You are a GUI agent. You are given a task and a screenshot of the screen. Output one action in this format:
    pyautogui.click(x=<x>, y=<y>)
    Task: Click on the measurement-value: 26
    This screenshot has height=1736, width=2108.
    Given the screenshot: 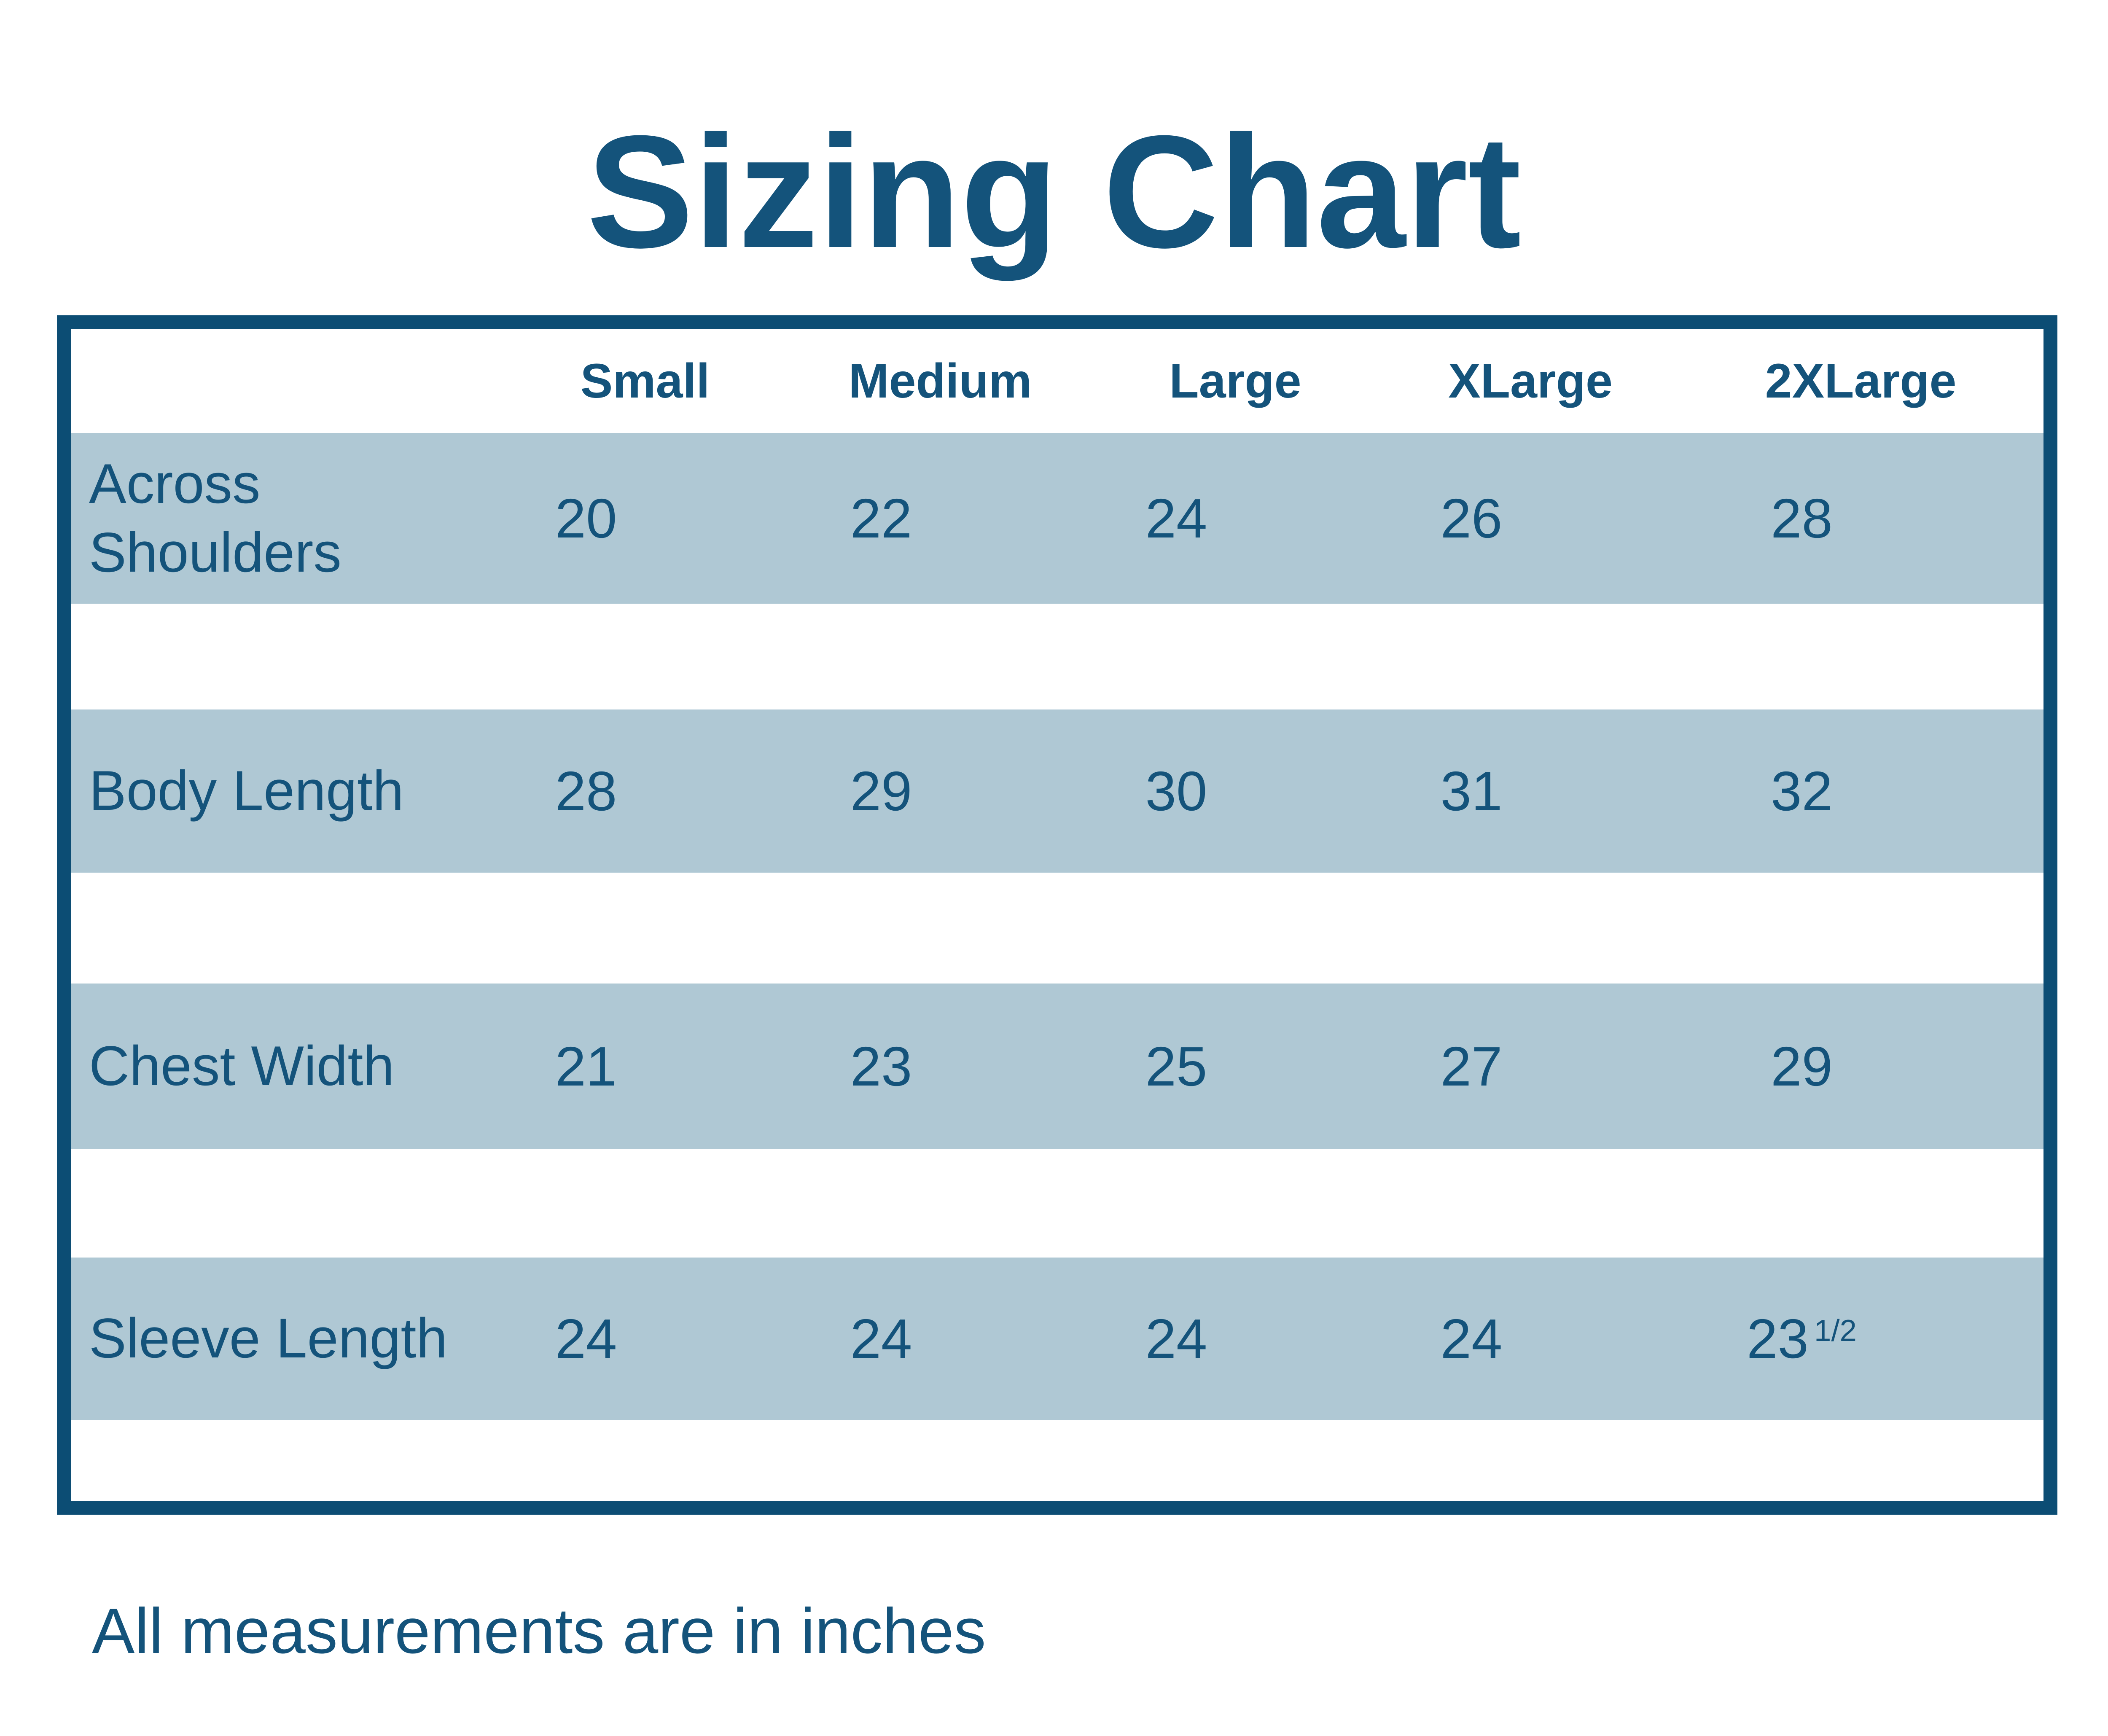 What is the action you would take?
    pyautogui.click(x=1471, y=518)
    